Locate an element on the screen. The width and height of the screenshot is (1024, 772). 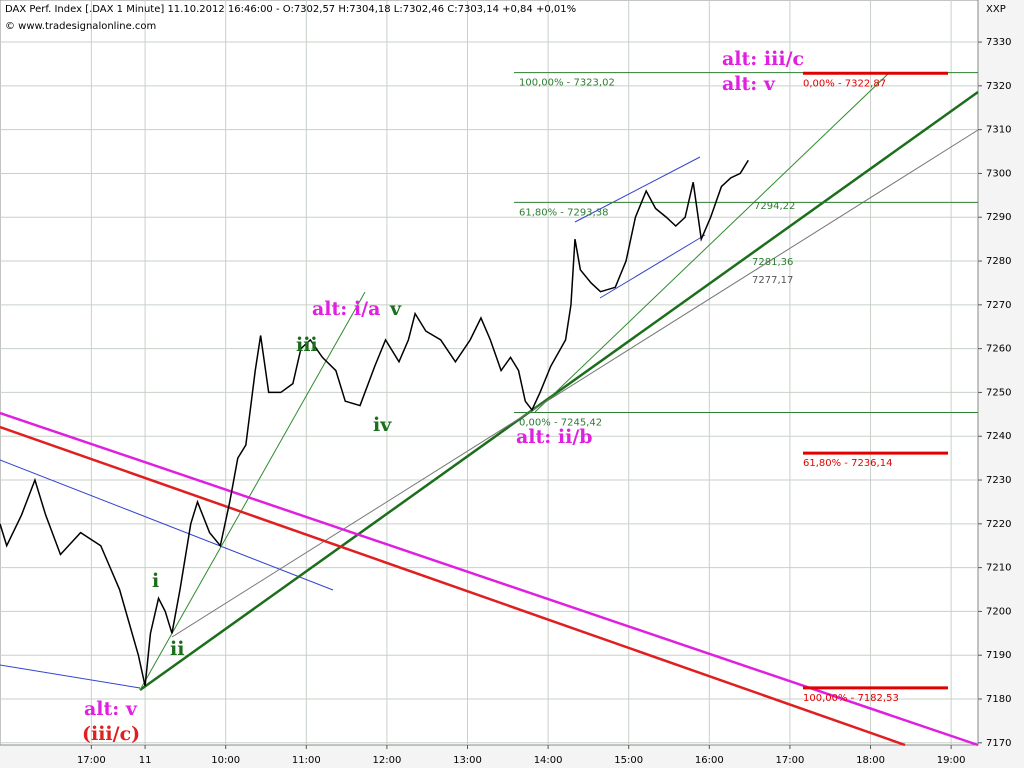
corner-label: XXP is located at coordinates (996, 9).